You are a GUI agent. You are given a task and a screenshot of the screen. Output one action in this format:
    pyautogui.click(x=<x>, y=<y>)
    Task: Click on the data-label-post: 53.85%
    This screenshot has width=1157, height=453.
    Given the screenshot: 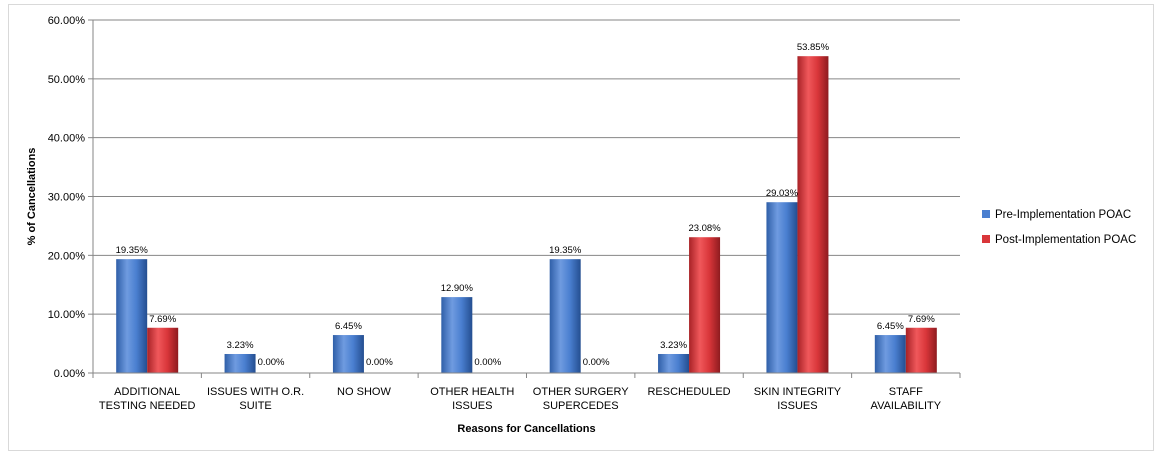 What is the action you would take?
    pyautogui.click(x=813, y=47)
    